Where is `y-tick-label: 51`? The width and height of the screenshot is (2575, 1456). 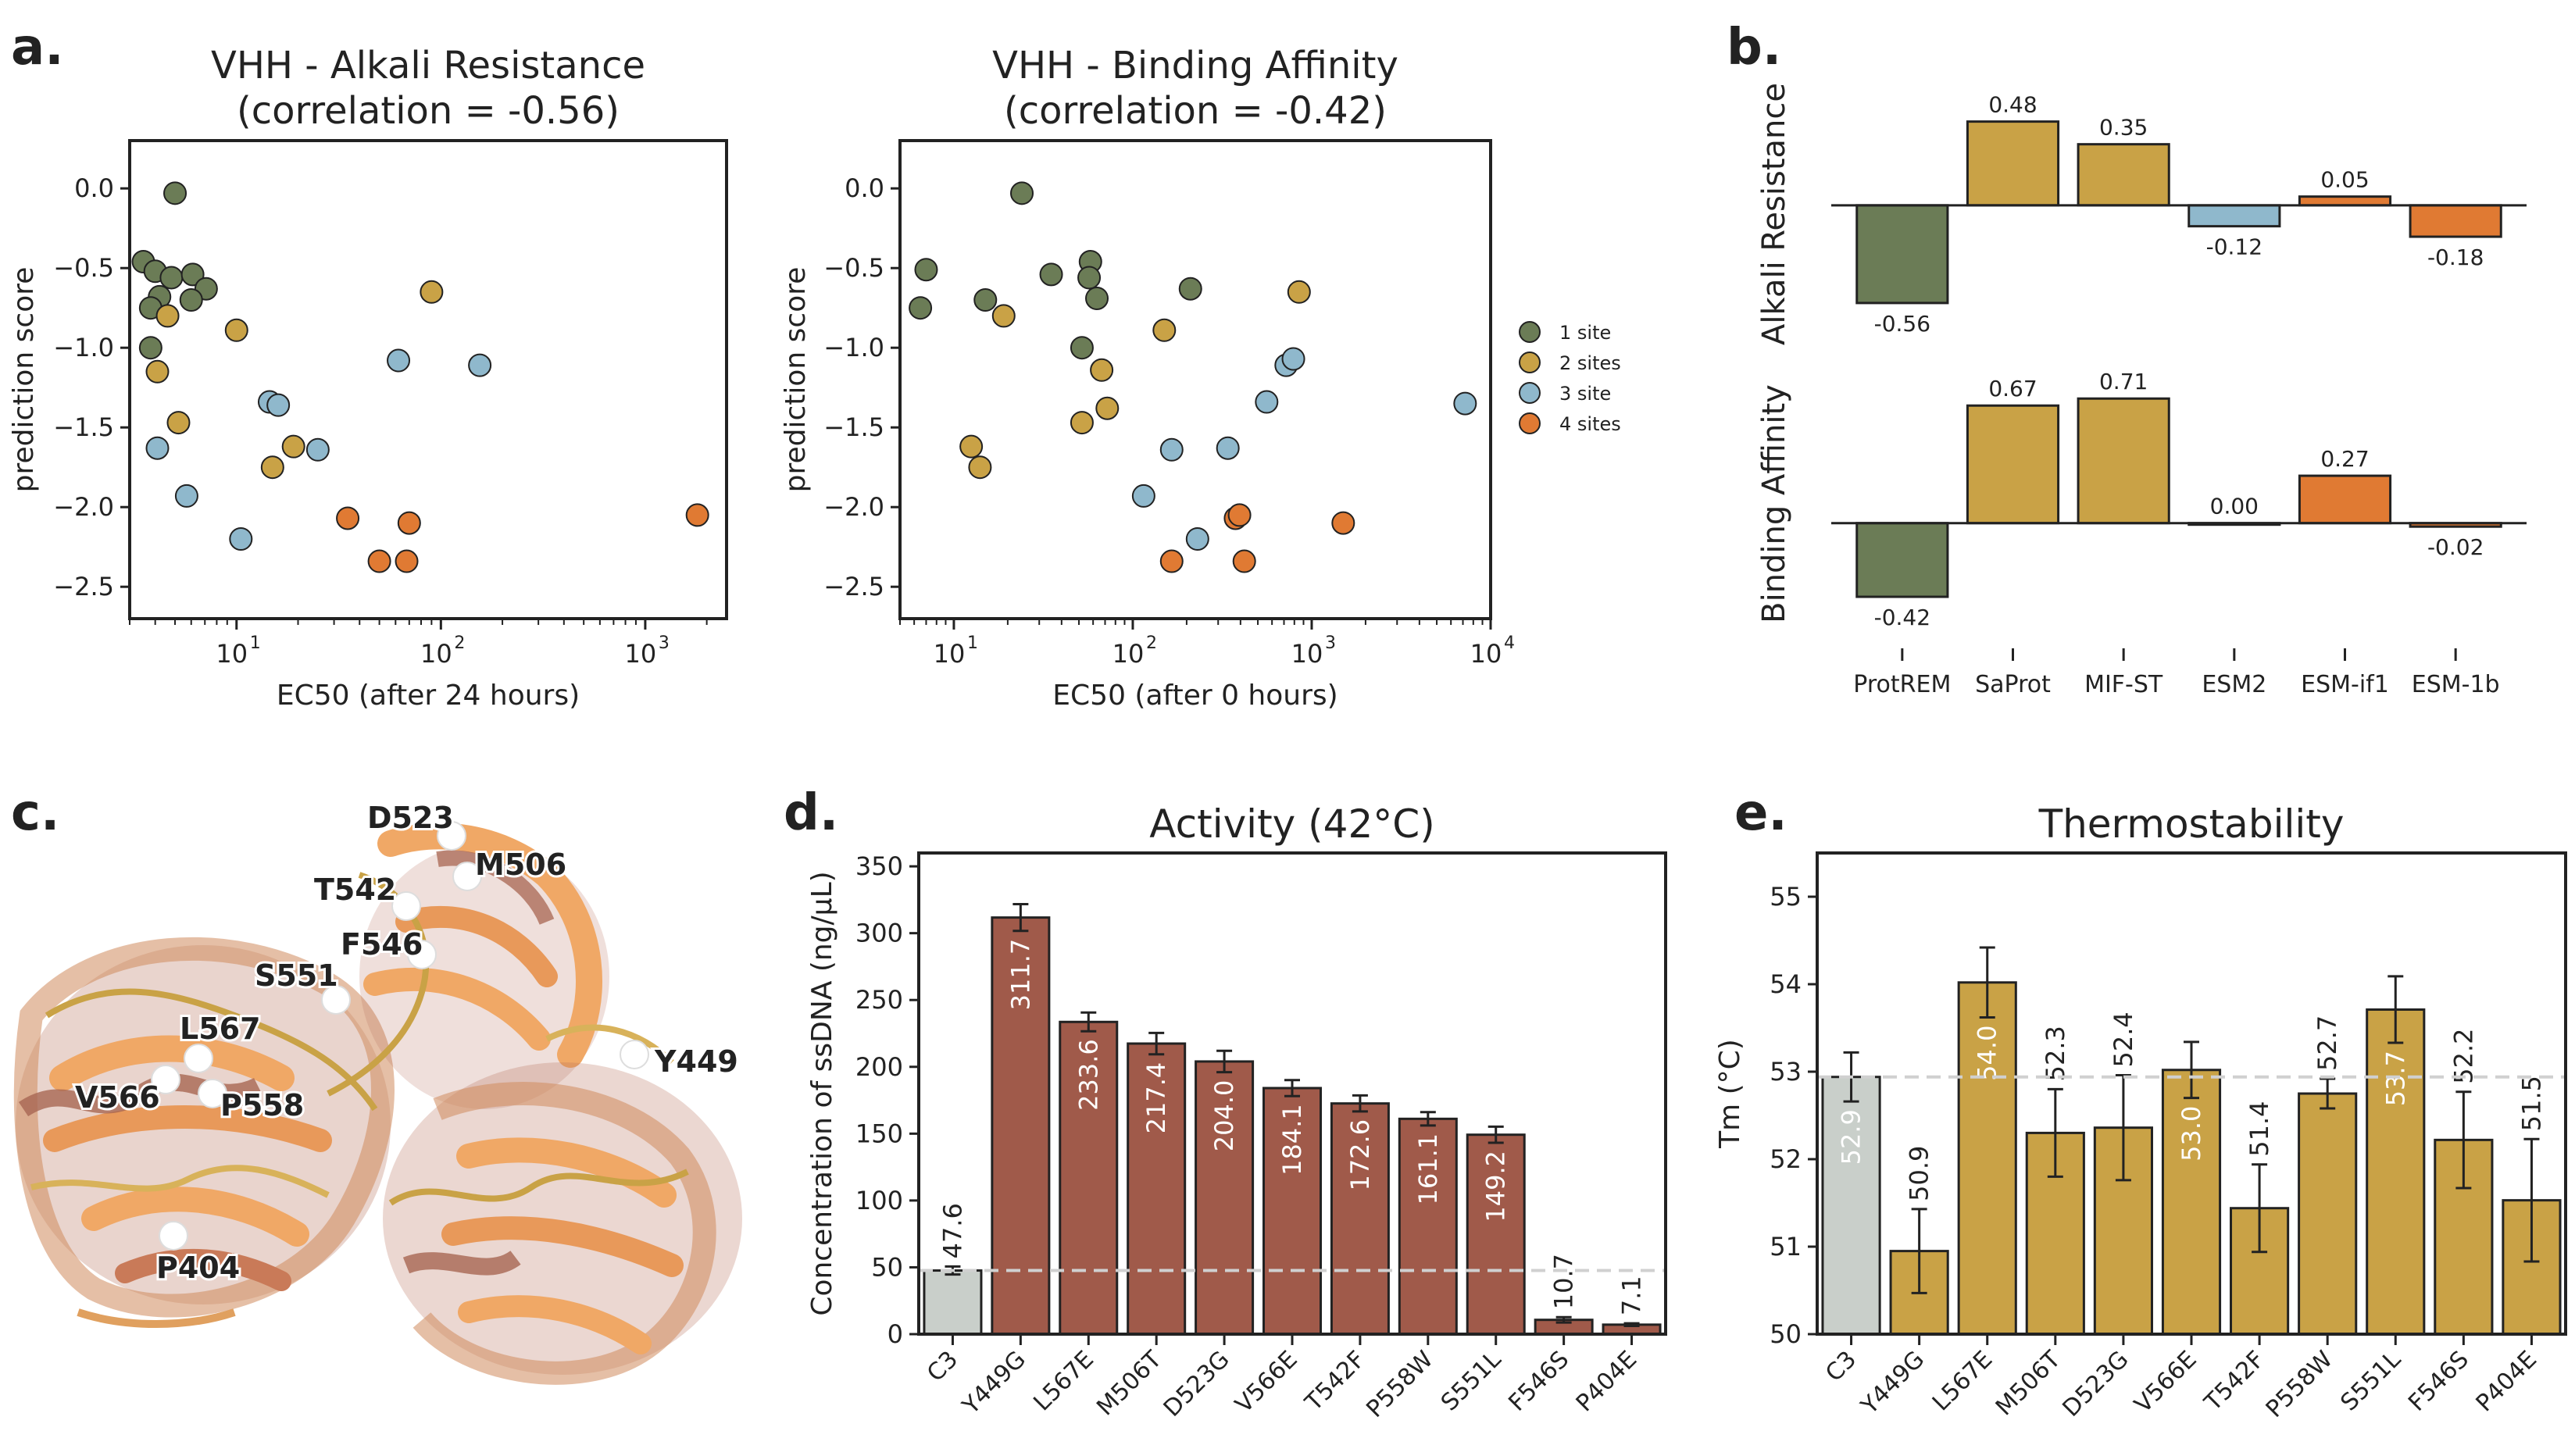 y-tick-label: 51 is located at coordinates (1786, 1247).